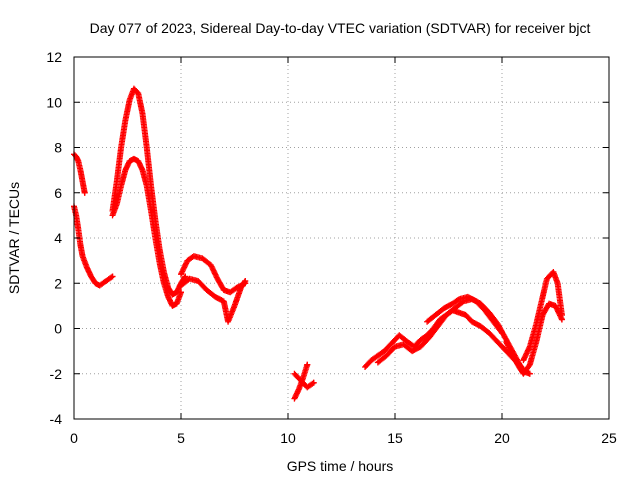  Describe the element at coordinates (58, 193) in the screenshot. I see `y-tick-label: 6` at that location.